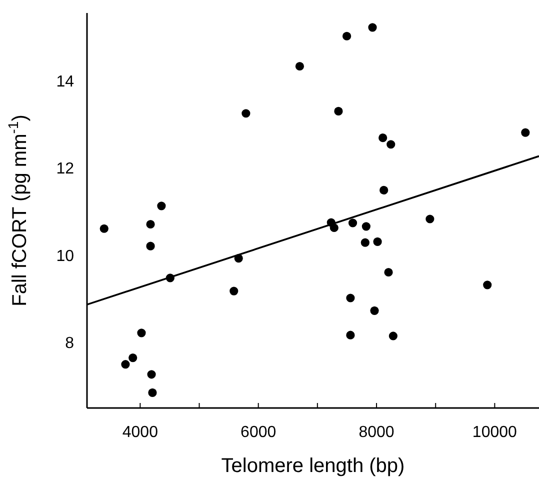 This screenshot has height=480, width=539. Describe the element at coordinates (69, 343) in the screenshot. I see `y-tick-label: 8` at that location.